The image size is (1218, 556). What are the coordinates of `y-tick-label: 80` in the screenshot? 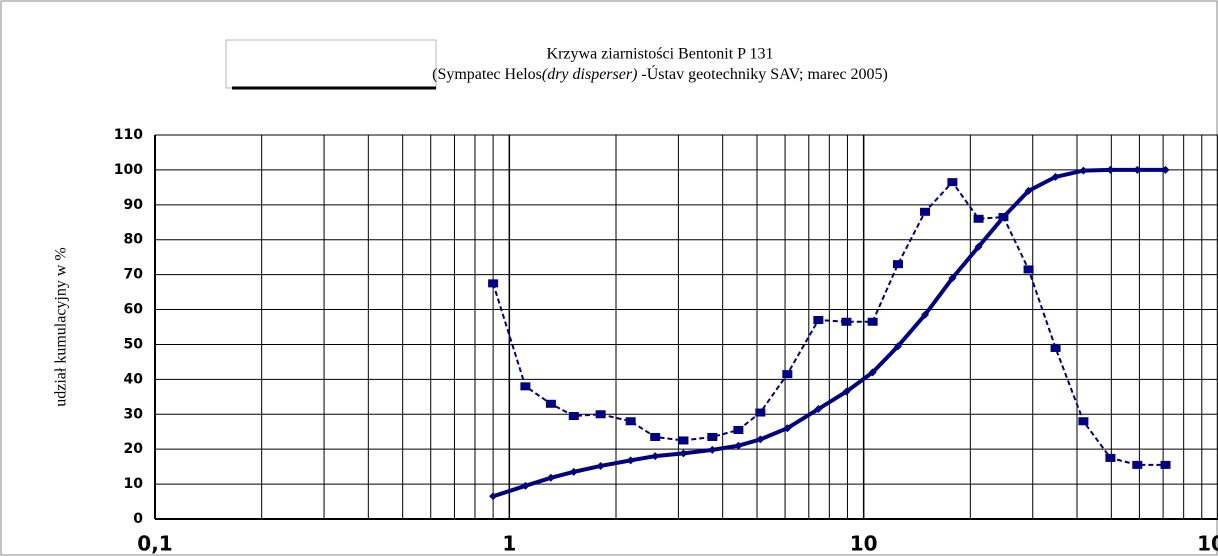 It's located at (134, 240).